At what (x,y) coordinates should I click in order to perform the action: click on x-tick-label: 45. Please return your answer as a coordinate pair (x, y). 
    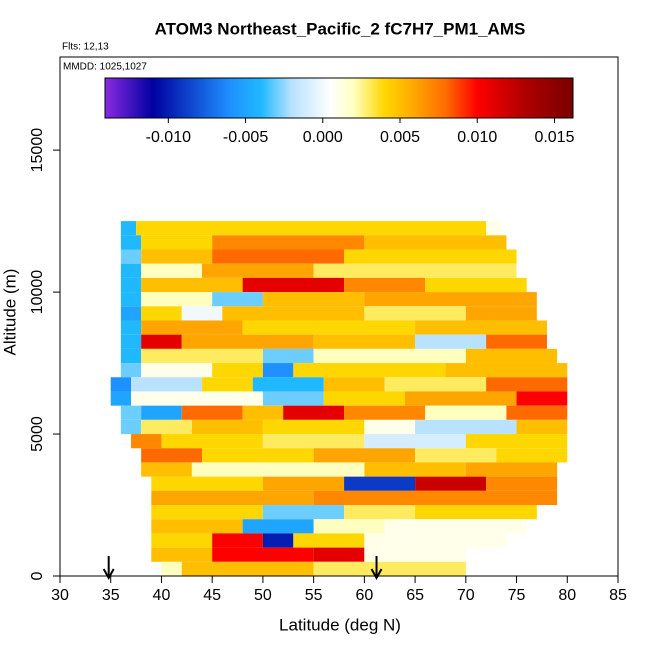
    Looking at the image, I should click on (212, 595).